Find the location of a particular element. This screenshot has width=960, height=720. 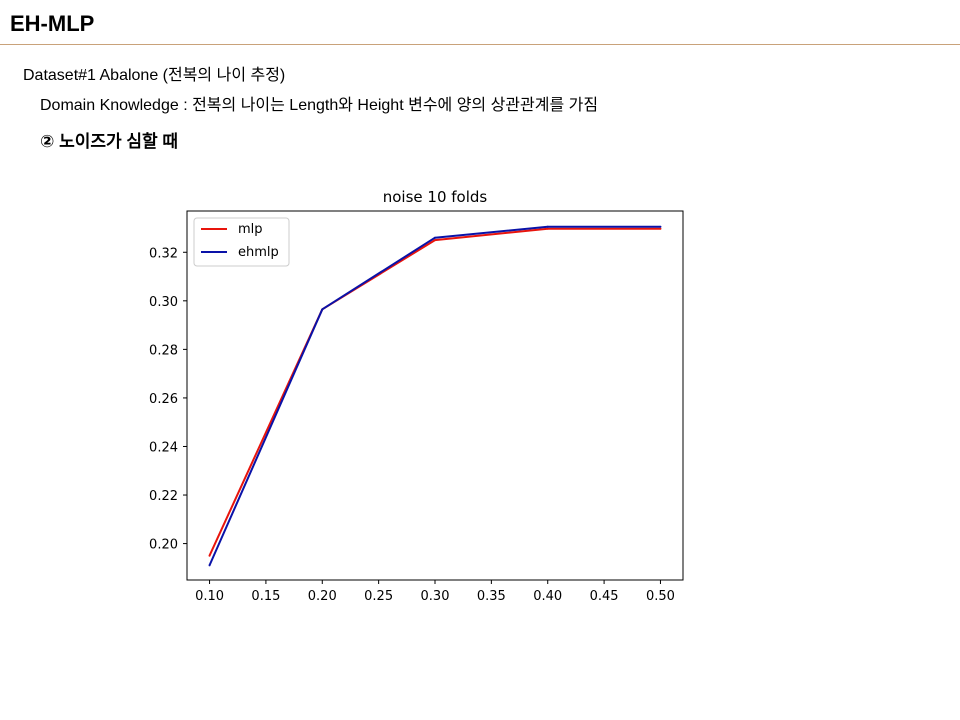

x-tick-label: 0.30 is located at coordinates (435, 596).